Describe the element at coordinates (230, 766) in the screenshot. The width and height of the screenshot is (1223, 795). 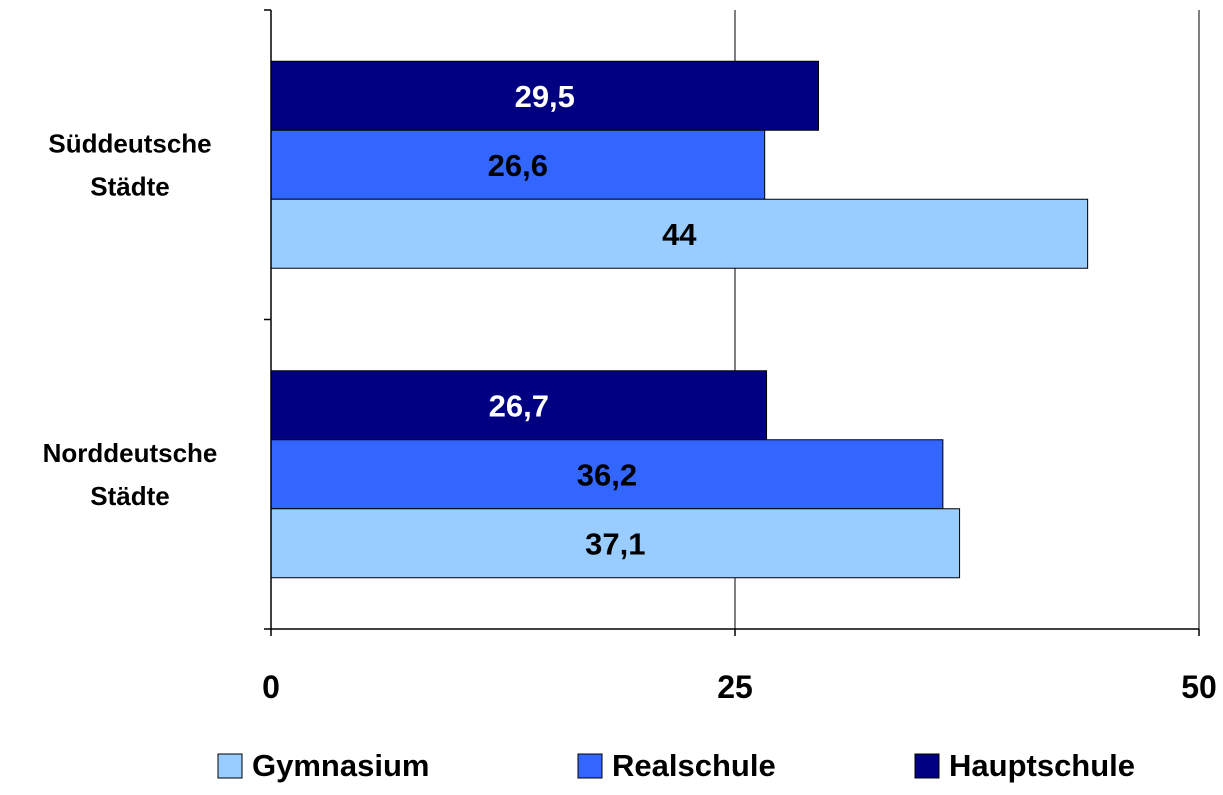
I see `legend-swatch-gymnasium` at that location.